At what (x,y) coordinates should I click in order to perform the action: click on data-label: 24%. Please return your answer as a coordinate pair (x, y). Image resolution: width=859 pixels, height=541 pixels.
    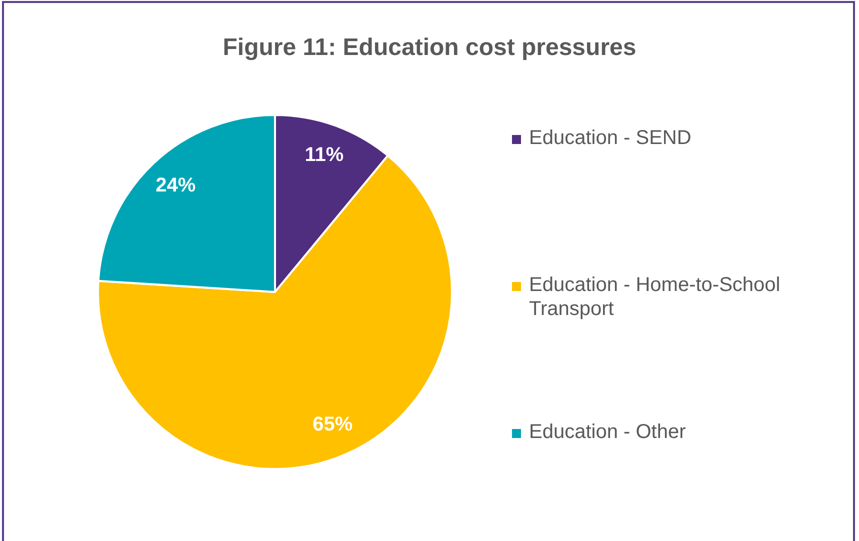
    Looking at the image, I should click on (176, 185).